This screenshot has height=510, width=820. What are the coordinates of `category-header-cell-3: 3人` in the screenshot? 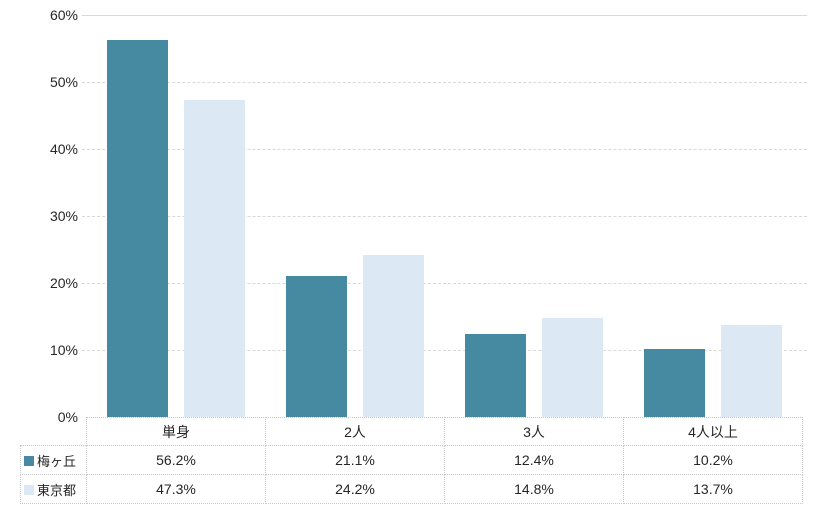 It's located at (534, 431).